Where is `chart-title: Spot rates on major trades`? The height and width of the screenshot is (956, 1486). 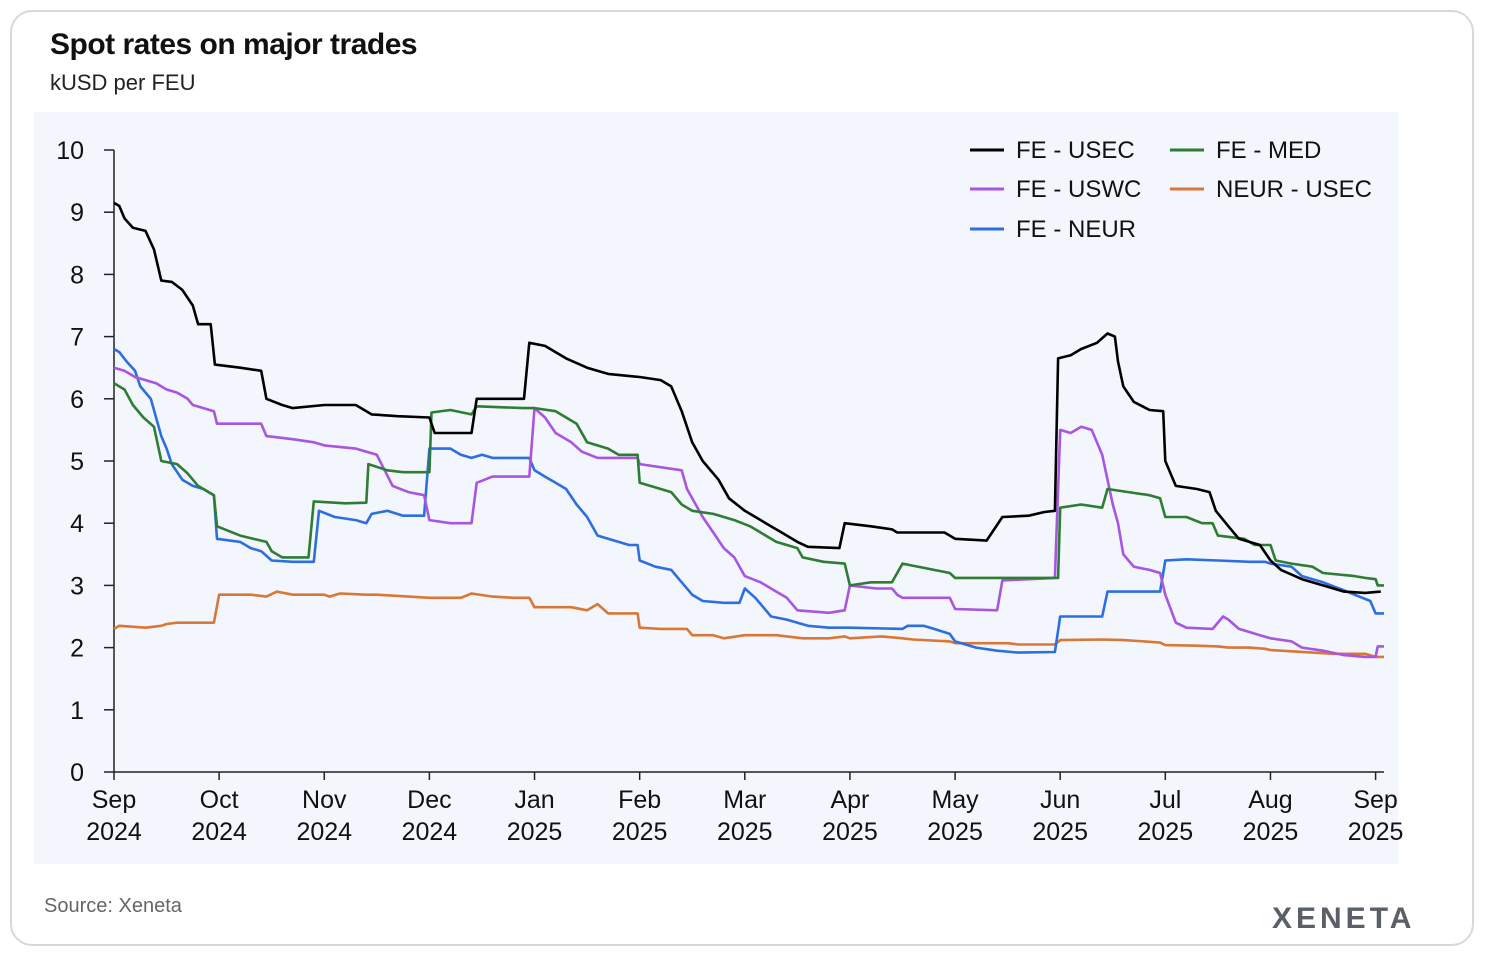
chart-title: Spot rates on major trades is located at coordinates (234, 44).